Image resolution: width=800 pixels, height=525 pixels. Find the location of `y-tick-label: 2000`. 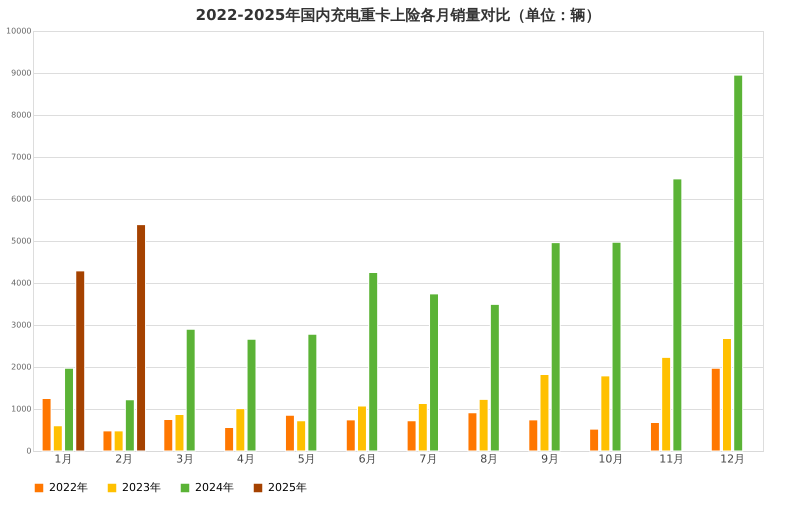

y-tick-label: 2000 is located at coordinates (21, 367).